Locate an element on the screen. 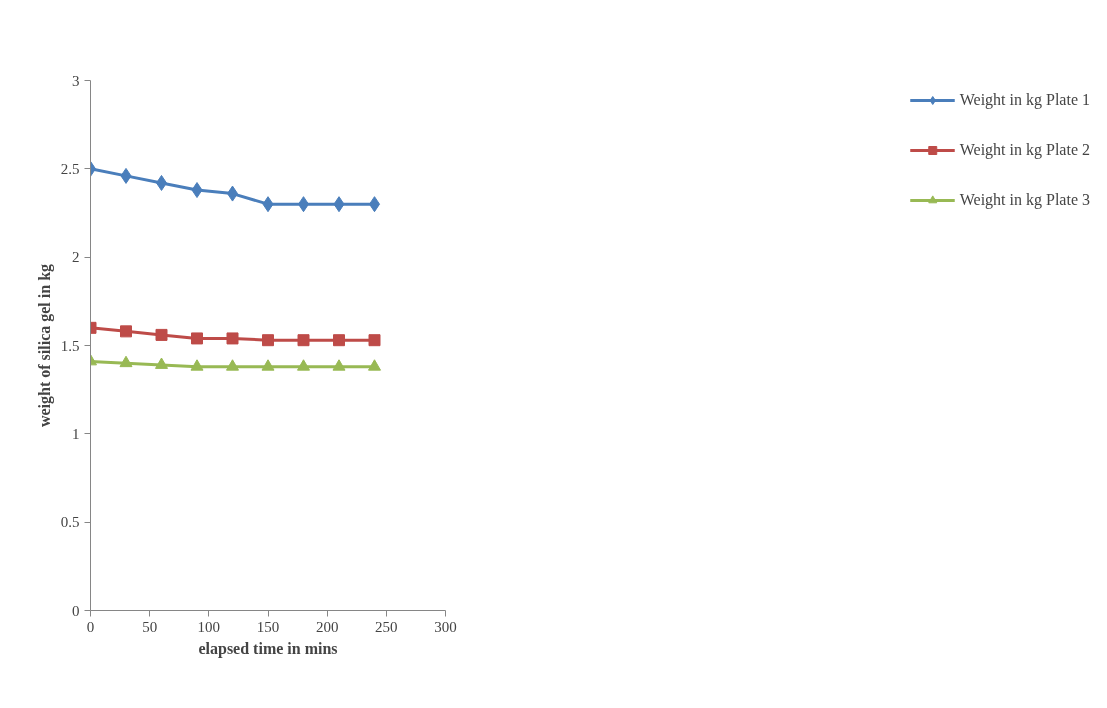 The image size is (1107, 708). x-tick-label: 250 is located at coordinates (386, 626).